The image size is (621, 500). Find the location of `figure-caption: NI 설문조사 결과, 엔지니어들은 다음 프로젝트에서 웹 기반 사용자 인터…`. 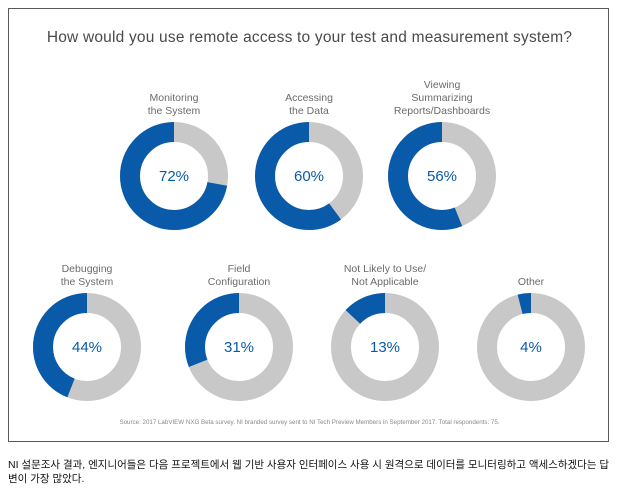

figure-caption: NI 설문조사 결과, 엔지니어들은 다음 프로젝트에서 웹 기반 사용자 인터… is located at coordinates (309, 472).